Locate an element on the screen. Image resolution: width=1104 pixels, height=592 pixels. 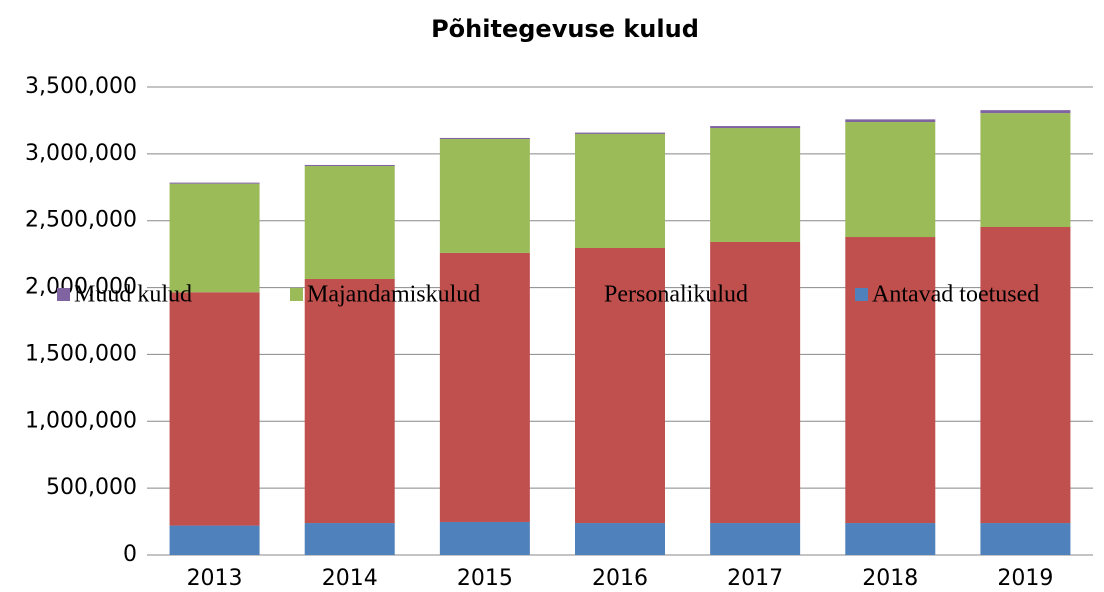
legend-label: Muud kulud is located at coordinates (133, 295).